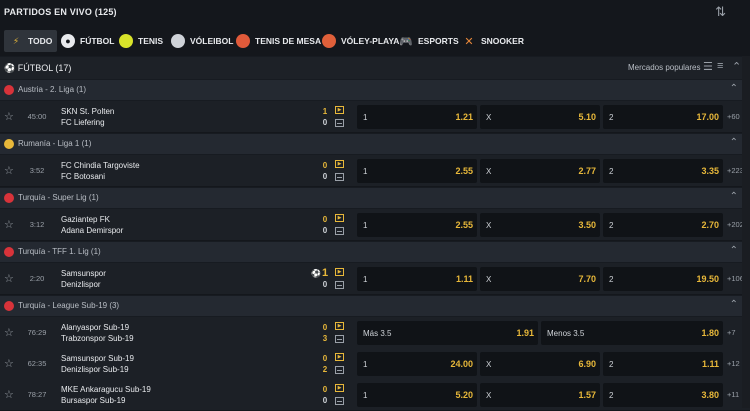 Image resolution: width=750 pixels, height=411 pixels. What do you see at coordinates (735, 224) in the screenshot?
I see `more-markets-link: +202` at bounding box center [735, 224].